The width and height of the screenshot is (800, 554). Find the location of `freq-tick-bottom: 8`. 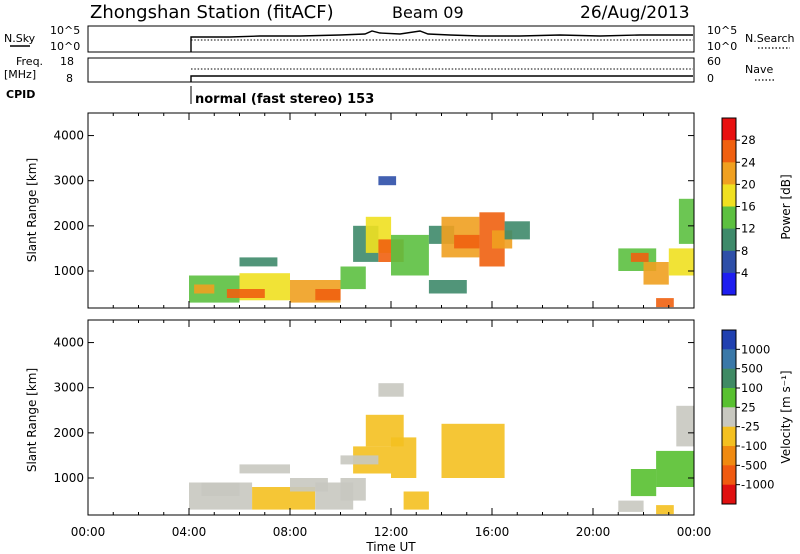

freq-tick-bottom: 8 is located at coordinates (69, 78).